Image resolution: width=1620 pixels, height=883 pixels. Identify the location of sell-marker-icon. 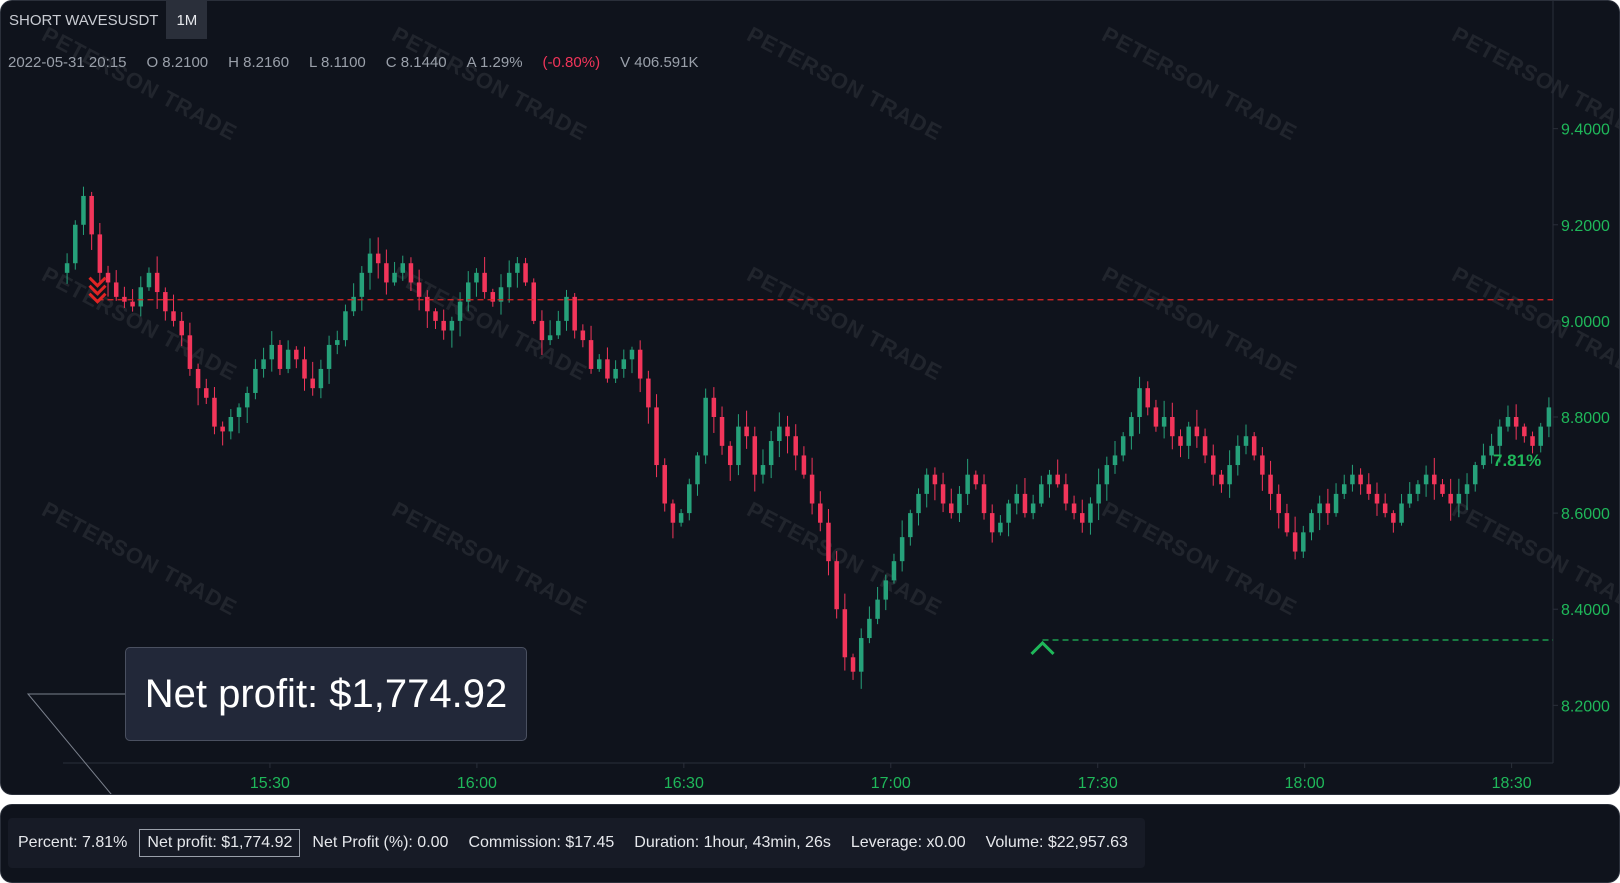
(97, 290).